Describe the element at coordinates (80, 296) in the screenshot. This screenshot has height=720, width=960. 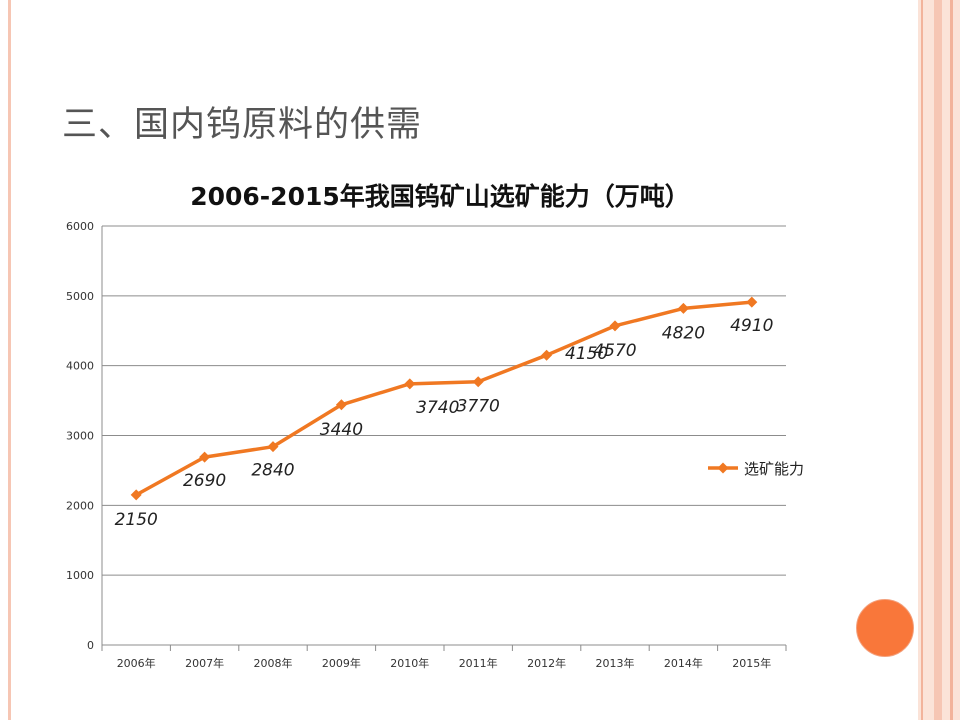
I see `y-tick-label: 5000` at that location.